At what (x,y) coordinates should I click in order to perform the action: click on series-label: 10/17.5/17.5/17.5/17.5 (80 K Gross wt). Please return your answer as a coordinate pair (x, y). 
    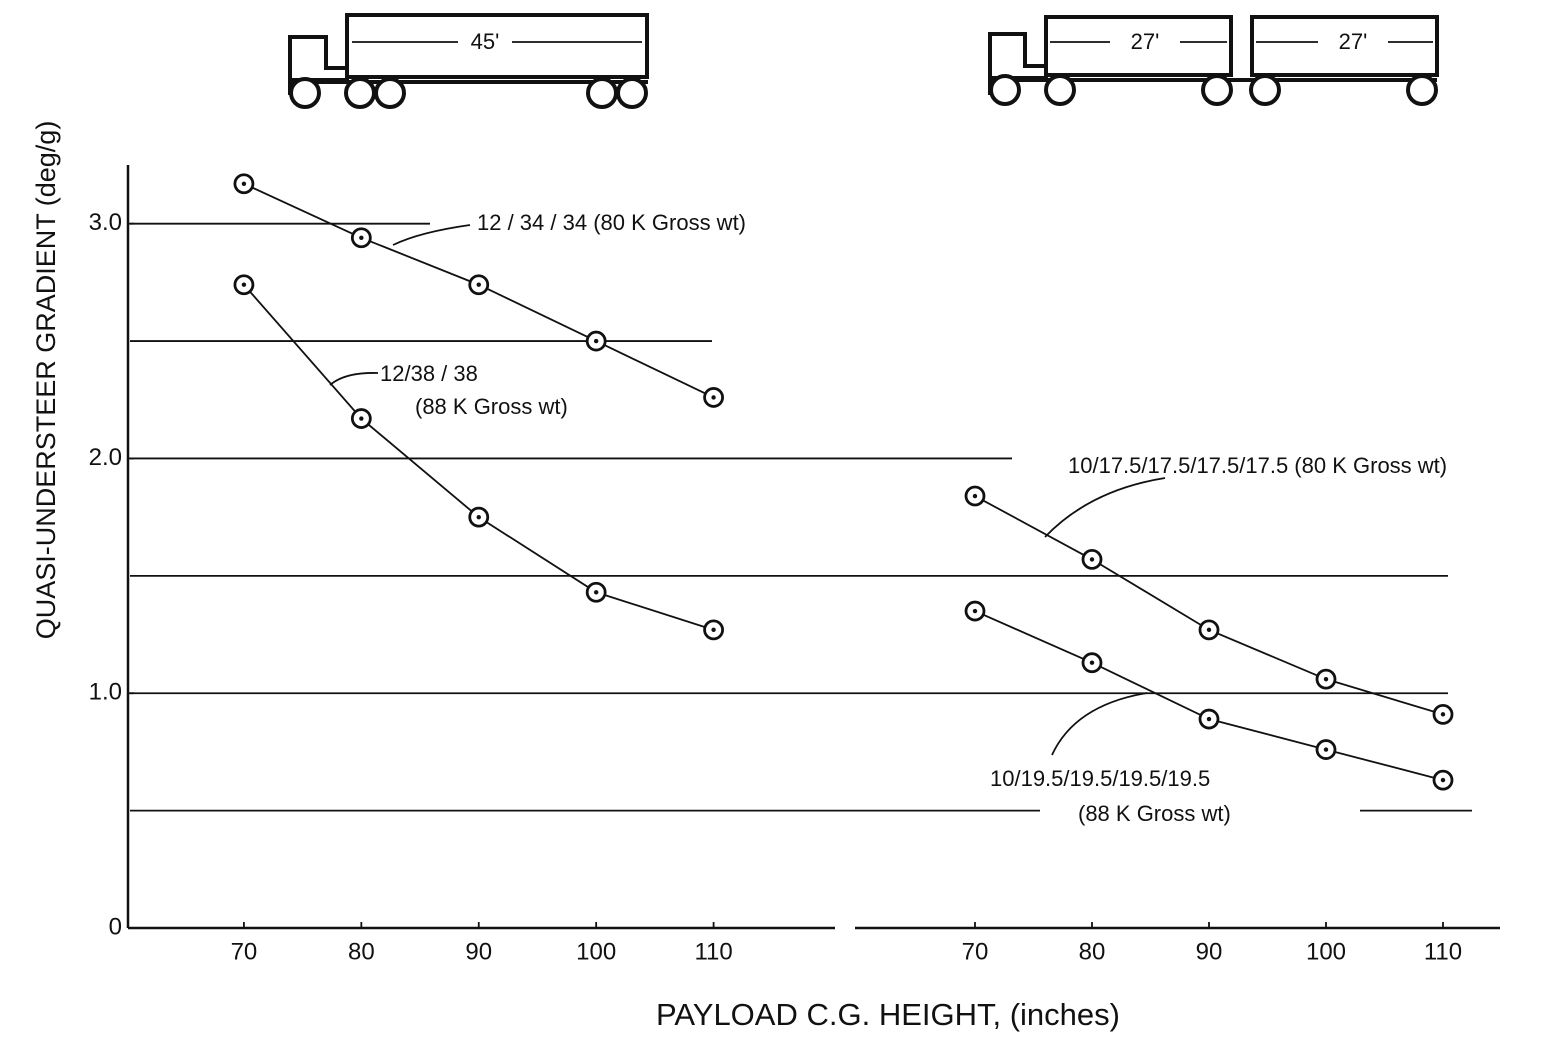
    Looking at the image, I should click on (1257, 465).